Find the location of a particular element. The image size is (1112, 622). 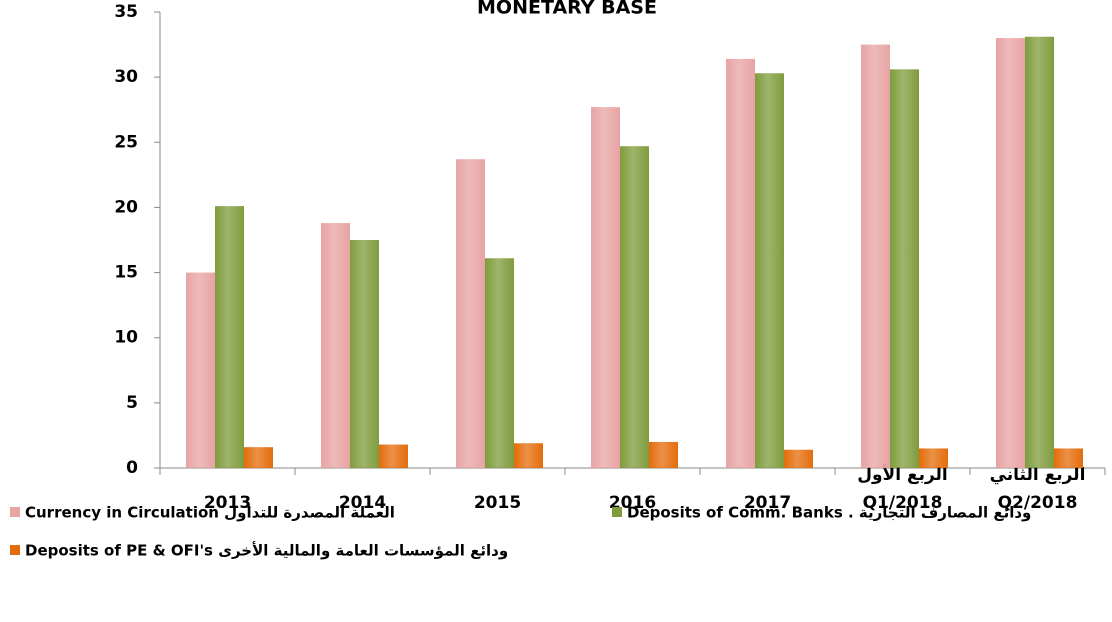

x-tick-label: 2015 is located at coordinates (497, 503).